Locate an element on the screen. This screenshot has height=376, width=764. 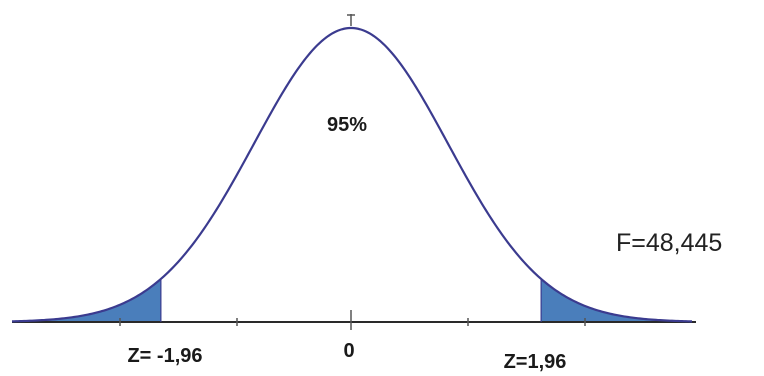
left-rejection-region is located at coordinates (86, 300).